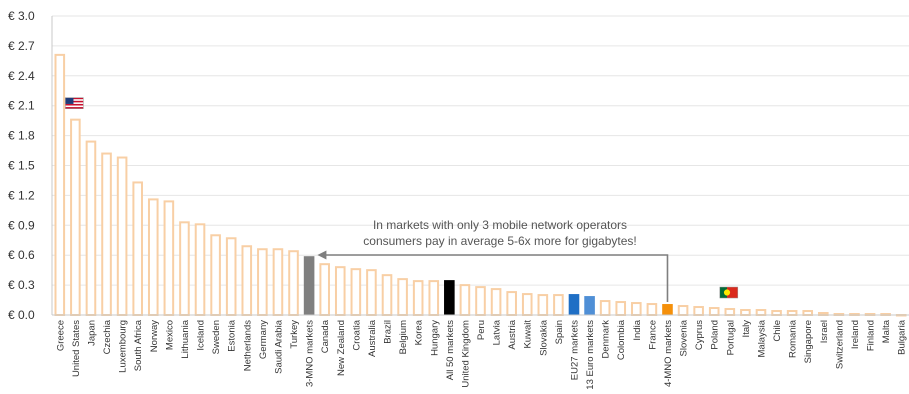 Image resolution: width=909 pixels, height=394 pixels. What do you see at coordinates (216, 337) in the screenshot?
I see `x-tick-label: Sweden` at bounding box center [216, 337].